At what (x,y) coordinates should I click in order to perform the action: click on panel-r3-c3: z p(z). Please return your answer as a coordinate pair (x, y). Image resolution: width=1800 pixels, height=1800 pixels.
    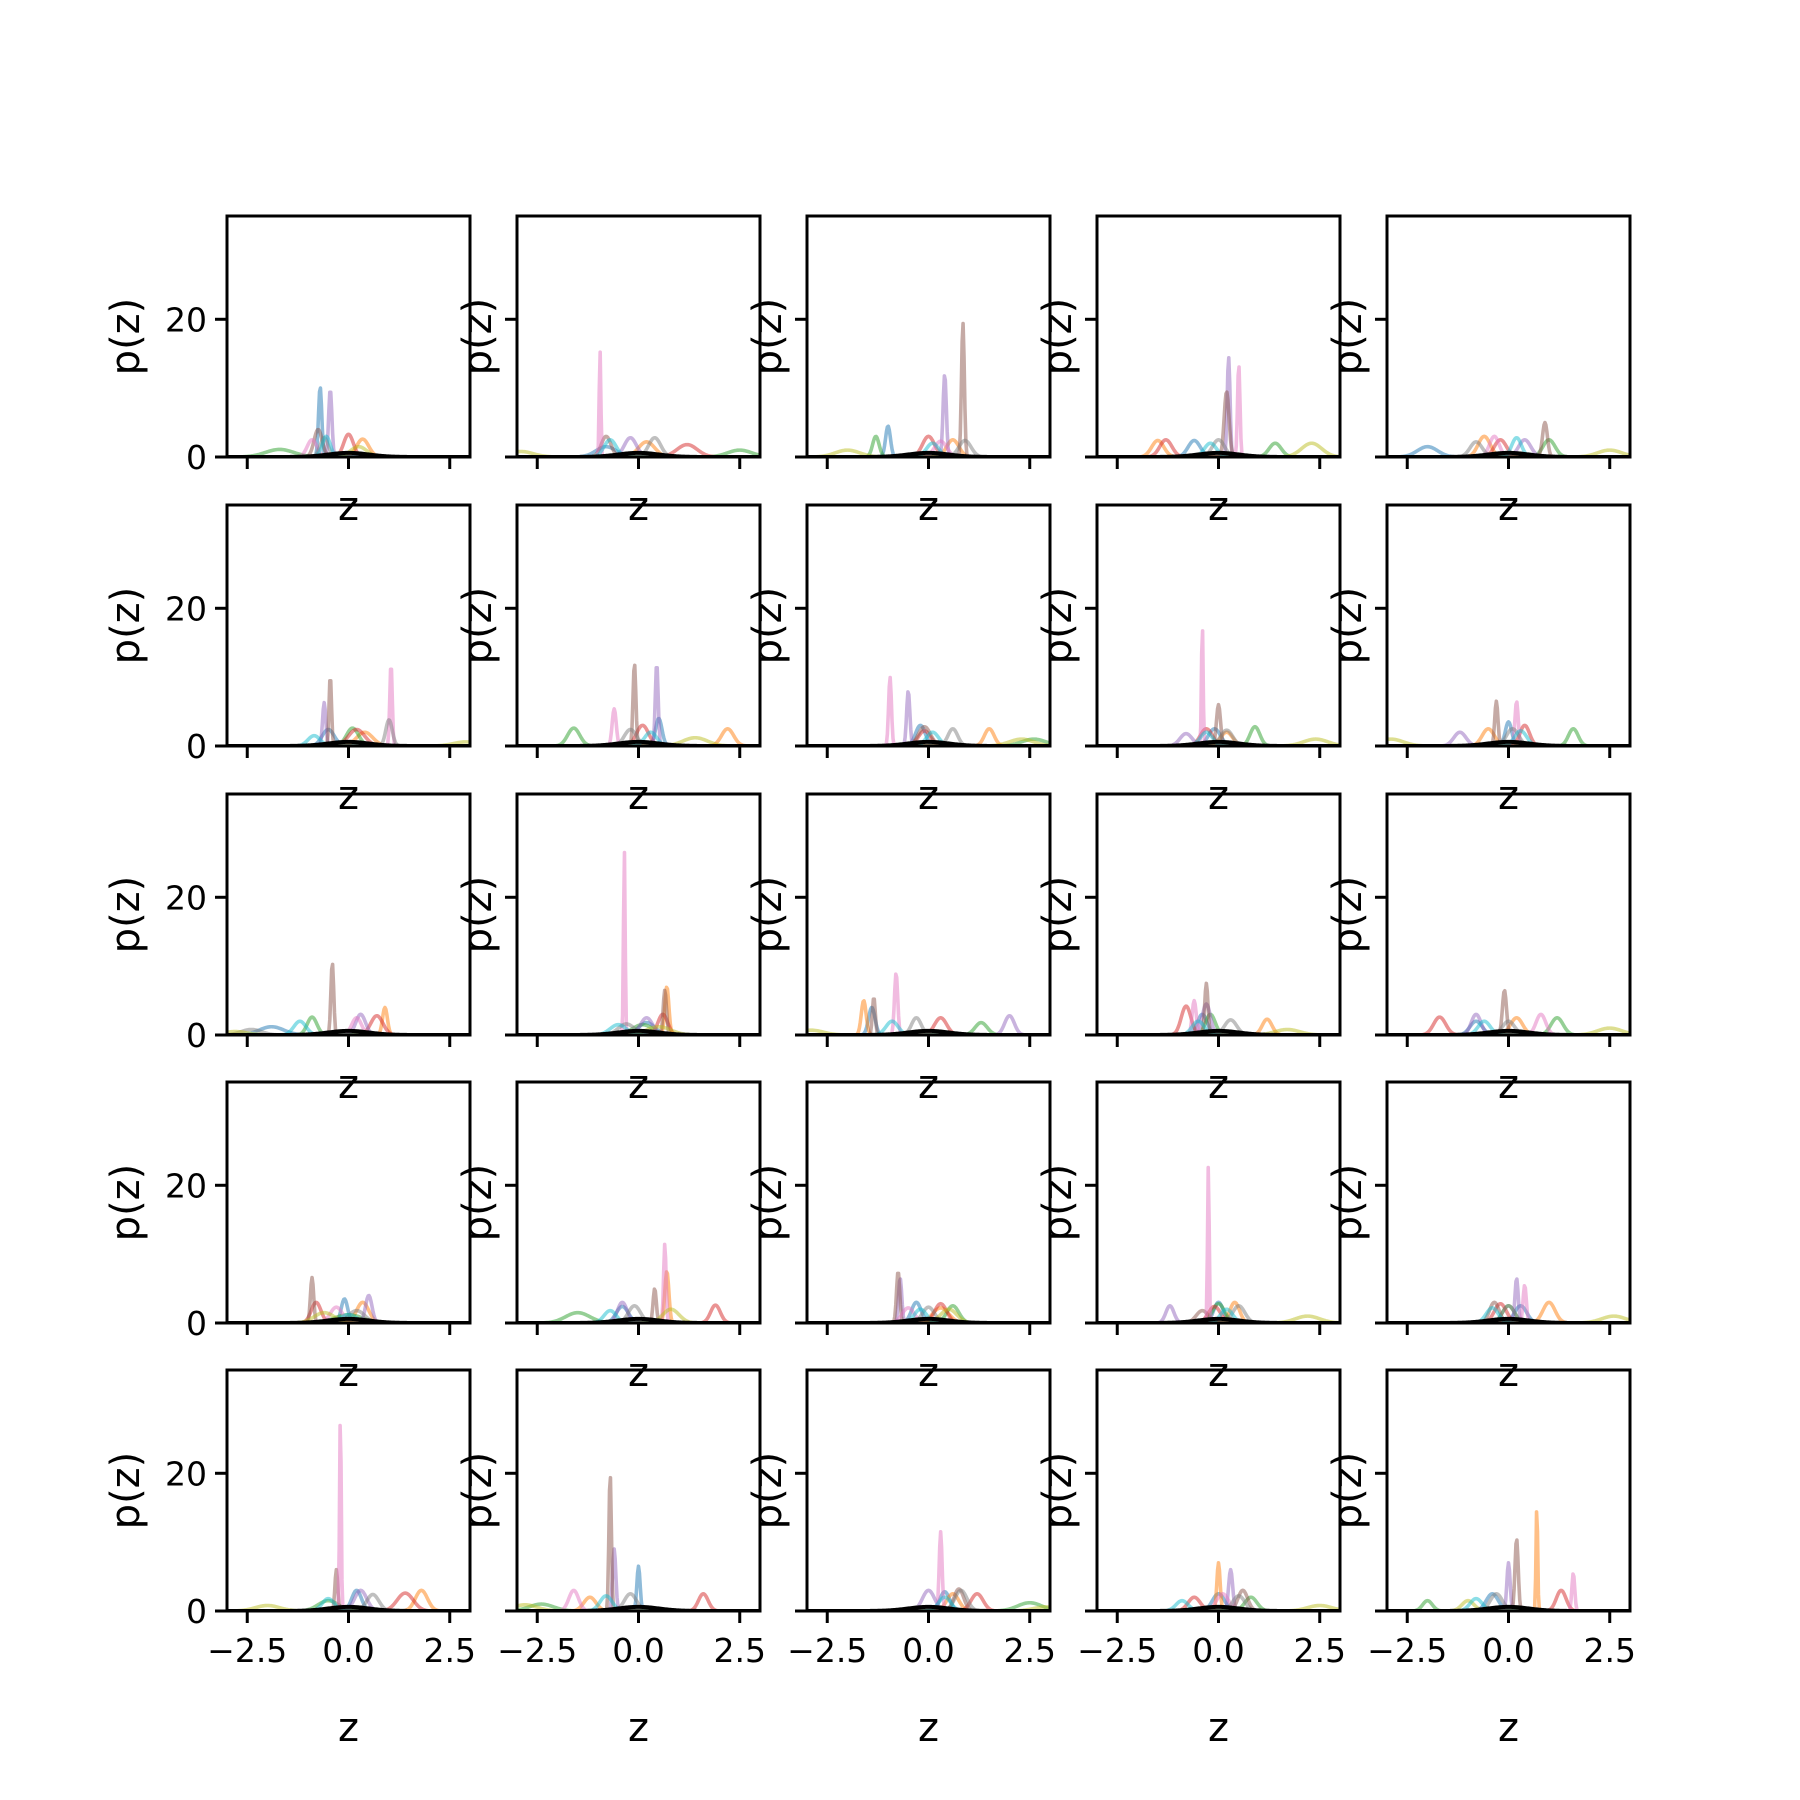
    Looking at the image, I should click on (1188, 1238).